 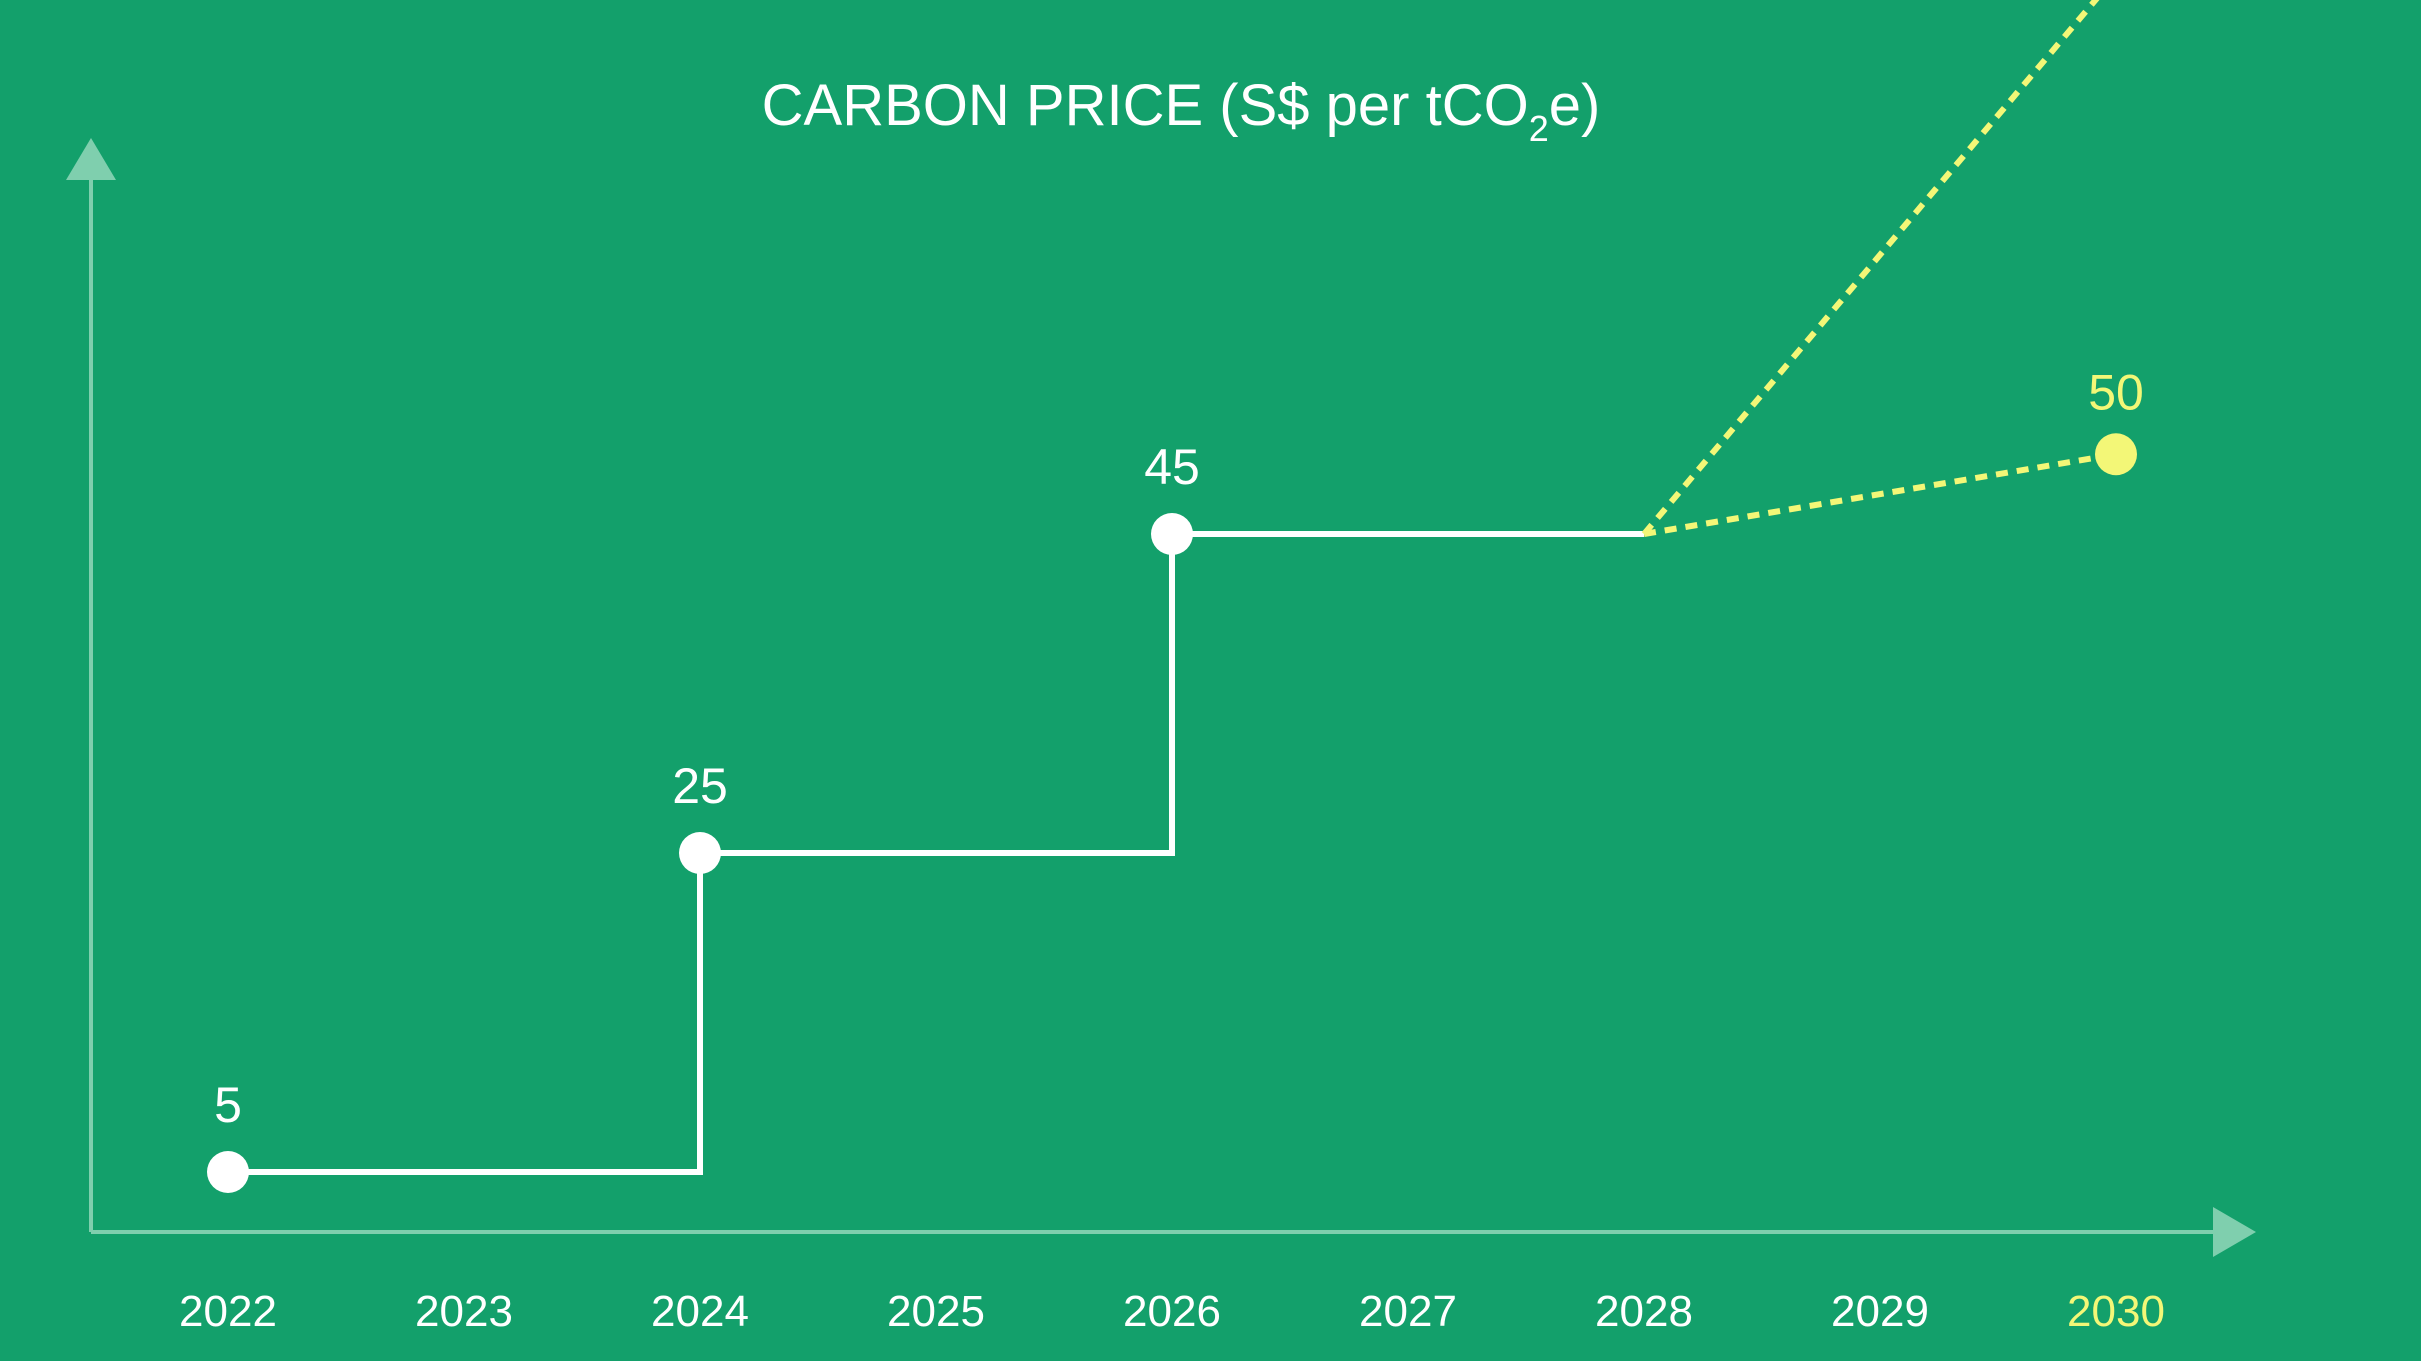 What do you see at coordinates (1644, 1311) in the screenshot?
I see `x-tick-label-2028: 2028` at bounding box center [1644, 1311].